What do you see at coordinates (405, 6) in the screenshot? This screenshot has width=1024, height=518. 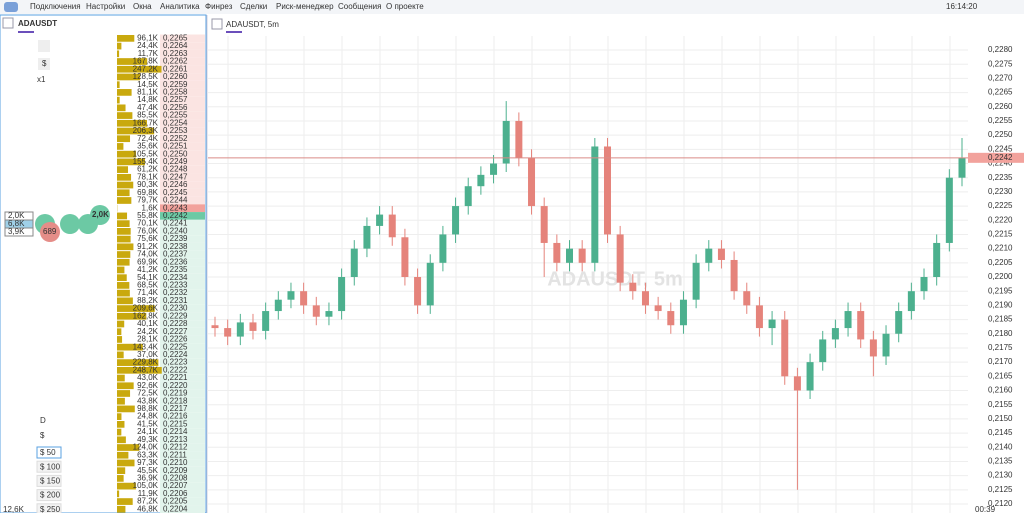 I see `menu-item: О проекте` at bounding box center [405, 6].